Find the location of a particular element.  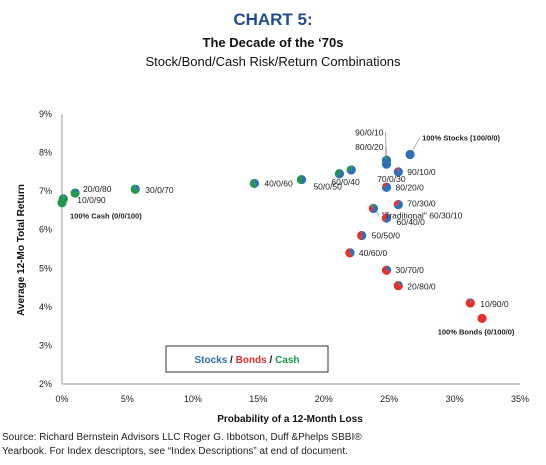

x-tick-label: 0% is located at coordinates (61, 399).